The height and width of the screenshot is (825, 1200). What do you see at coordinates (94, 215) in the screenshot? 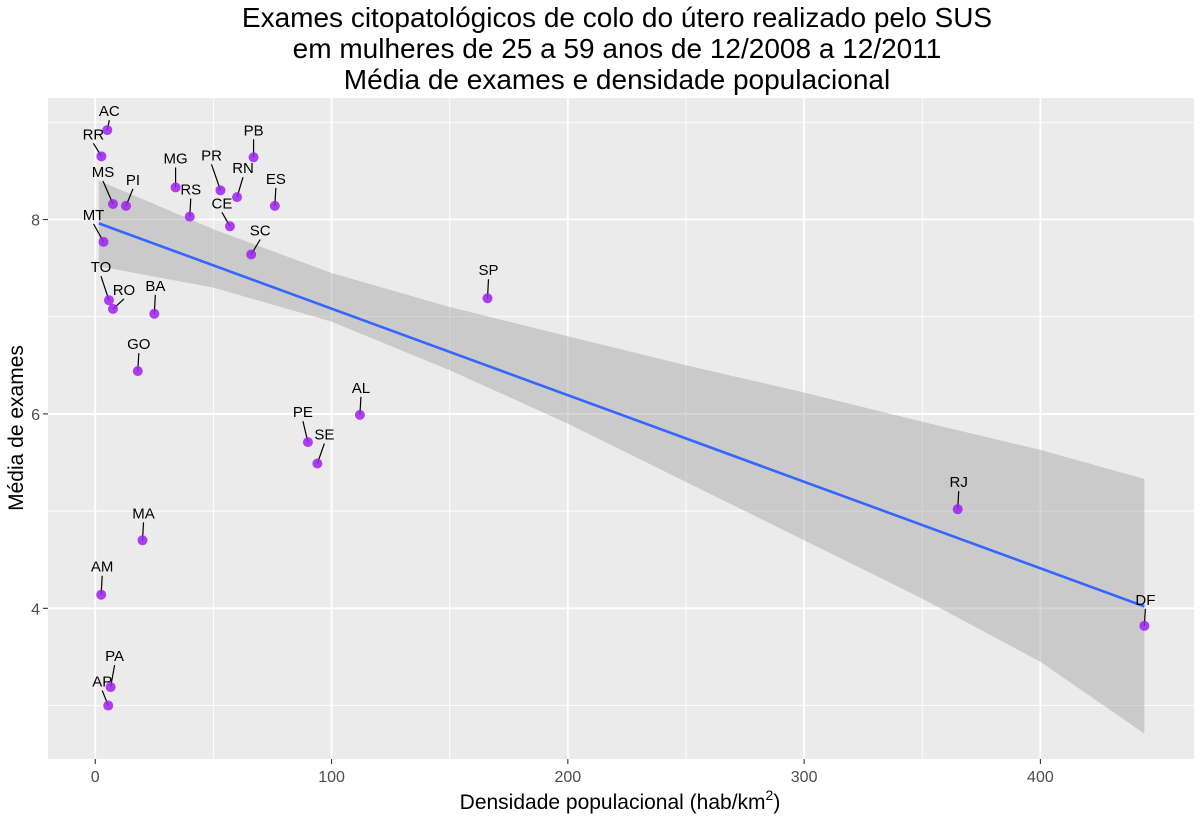
I see `data-point-label: MT` at bounding box center [94, 215].